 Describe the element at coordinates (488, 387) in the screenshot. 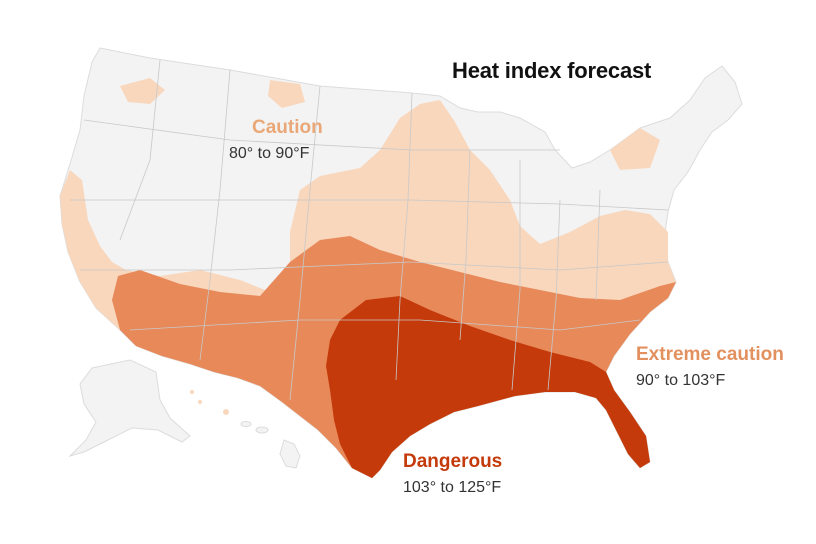

I see `dangerous-region` at that location.